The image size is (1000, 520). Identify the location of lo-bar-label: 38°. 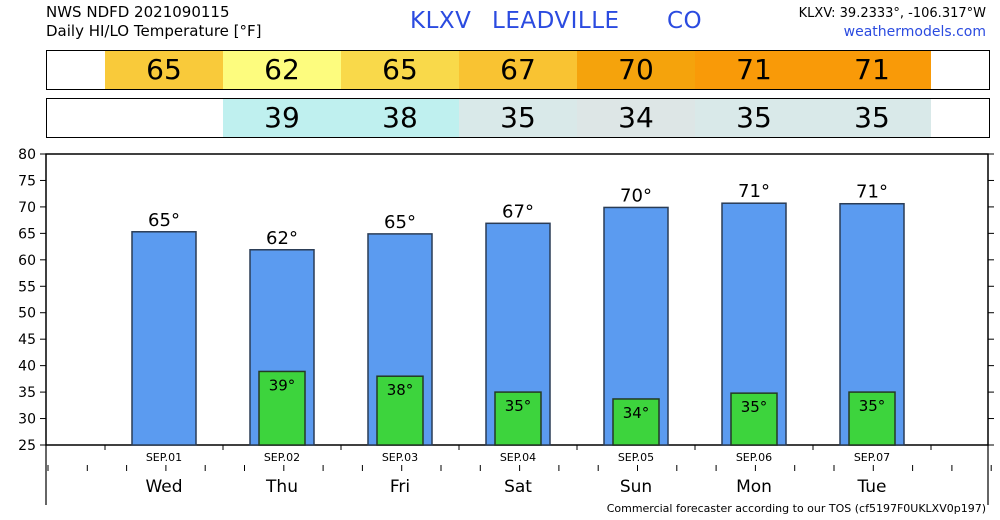
(400, 390).